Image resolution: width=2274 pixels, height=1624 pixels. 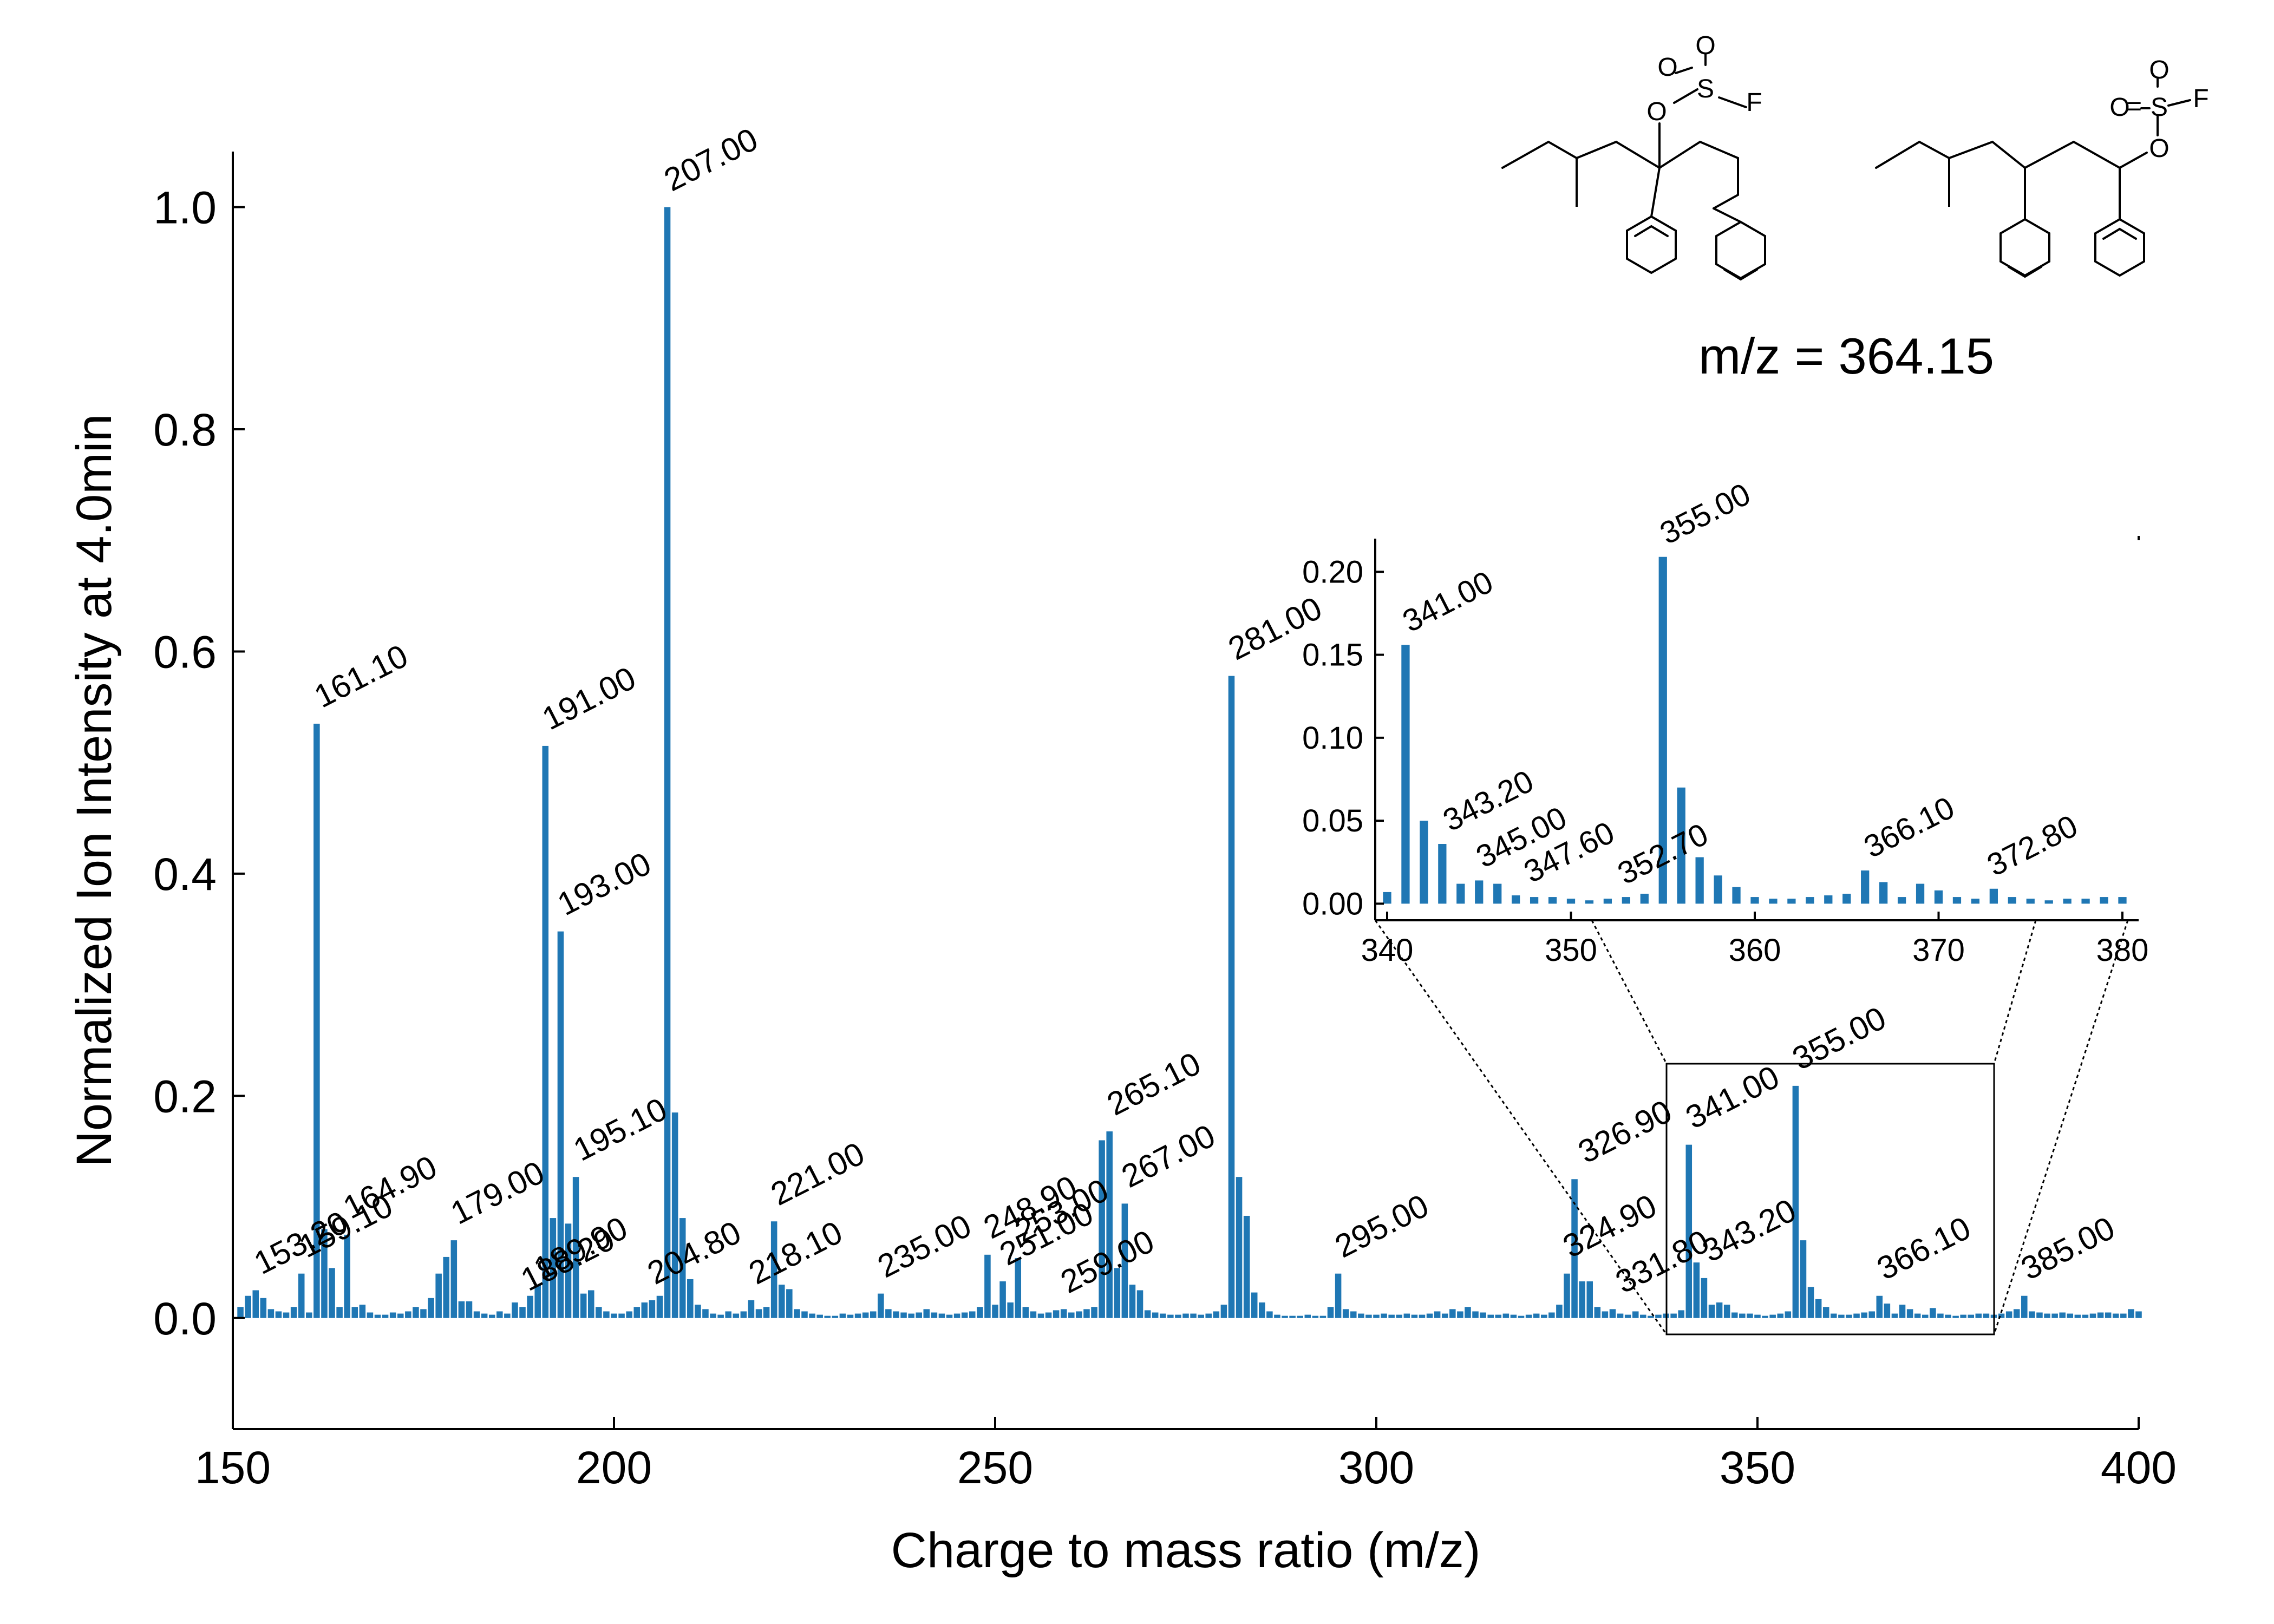 What do you see at coordinates (1154, 1084) in the screenshot?
I see `main-peak-label-19: 265.10` at bounding box center [1154, 1084].